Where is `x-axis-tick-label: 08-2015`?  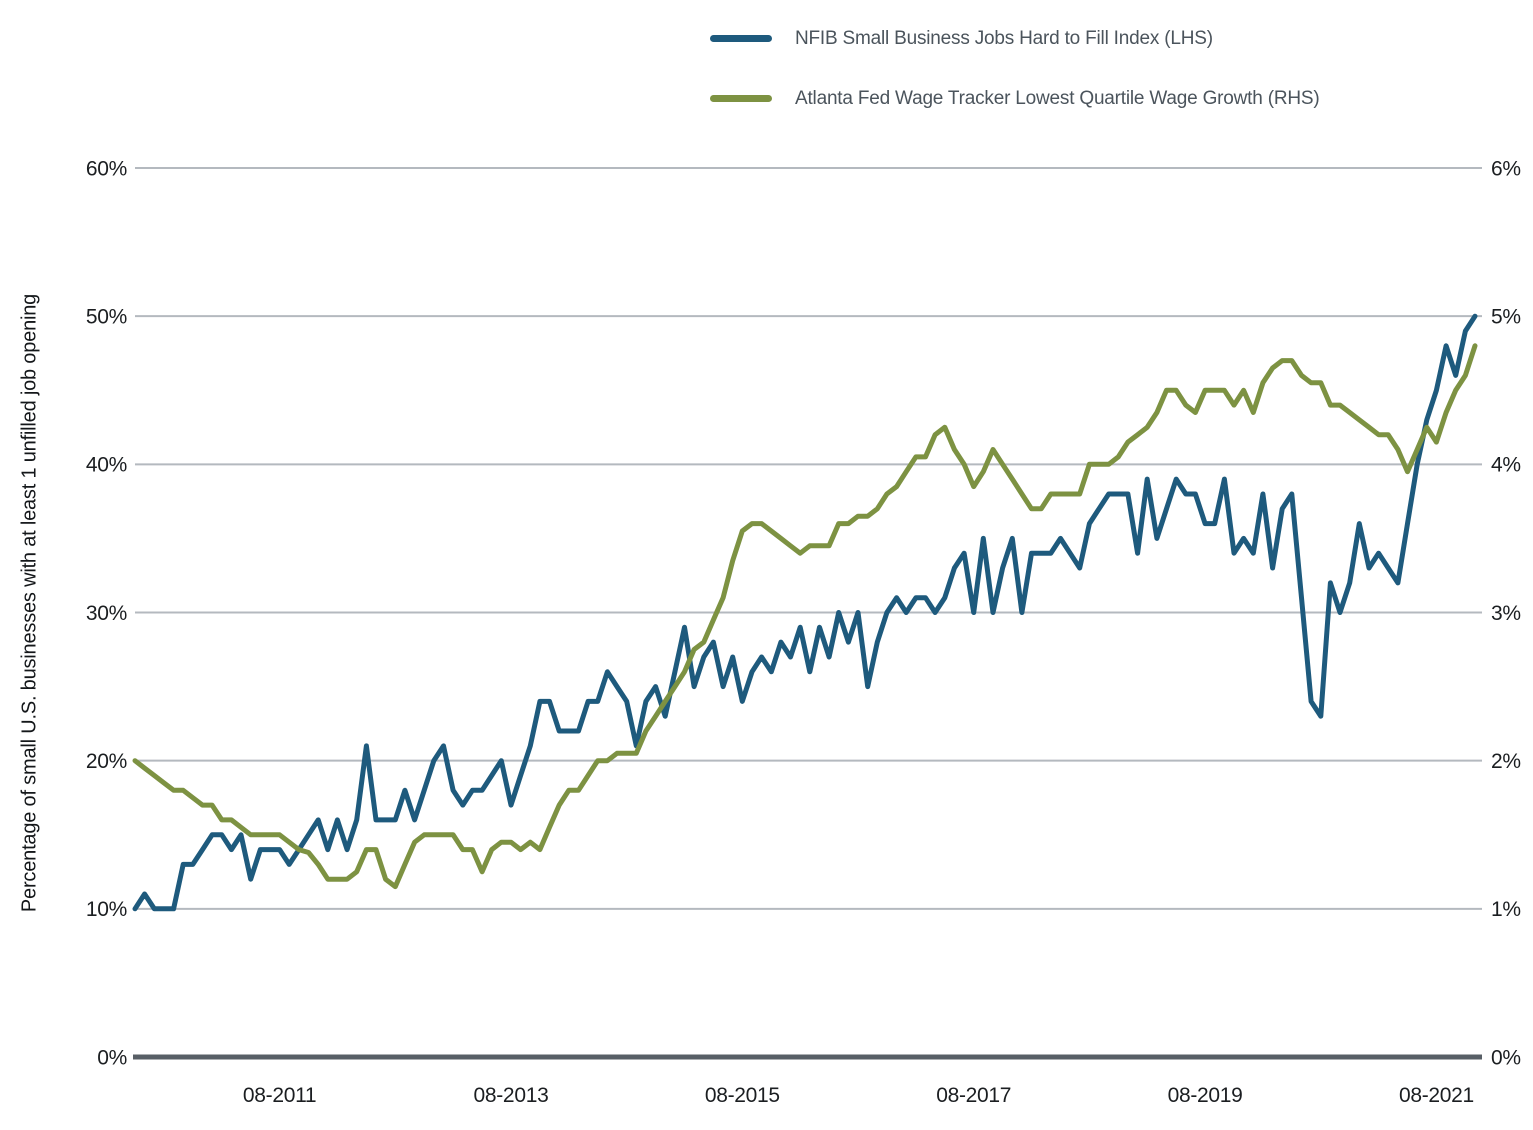
x-axis-tick-label: 08-2015 is located at coordinates (742, 1095).